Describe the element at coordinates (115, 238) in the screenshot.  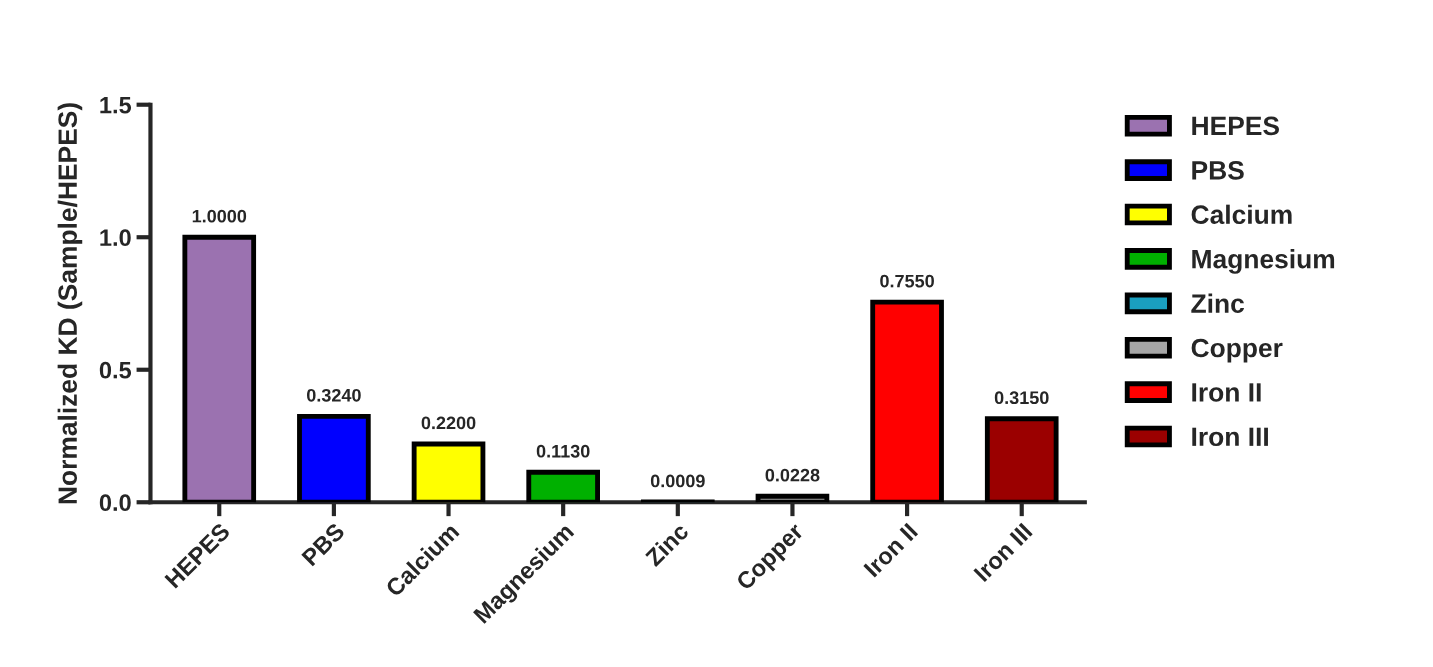
I see `y-tick-label: 1.0` at that location.